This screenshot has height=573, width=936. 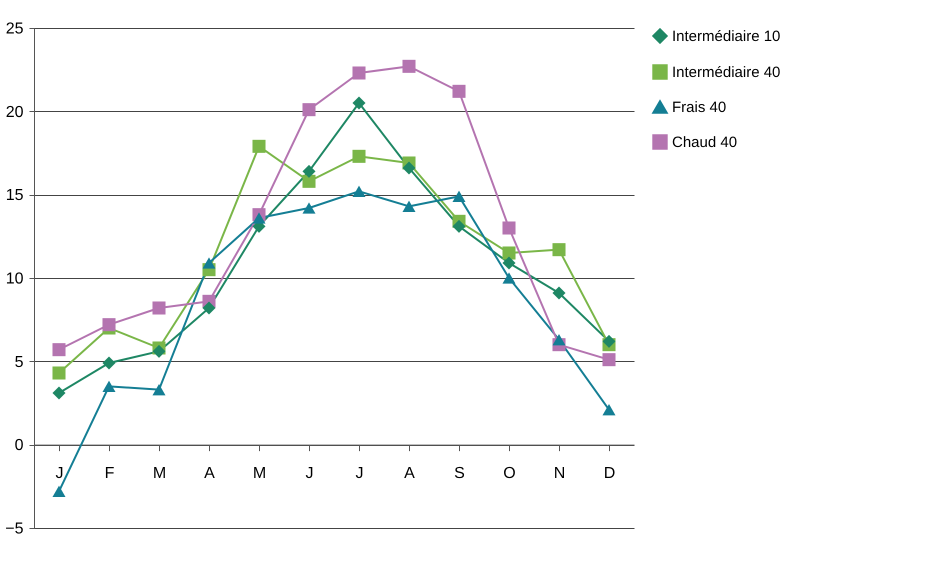 I want to click on y-tick-label: 15, so click(x=15, y=195).